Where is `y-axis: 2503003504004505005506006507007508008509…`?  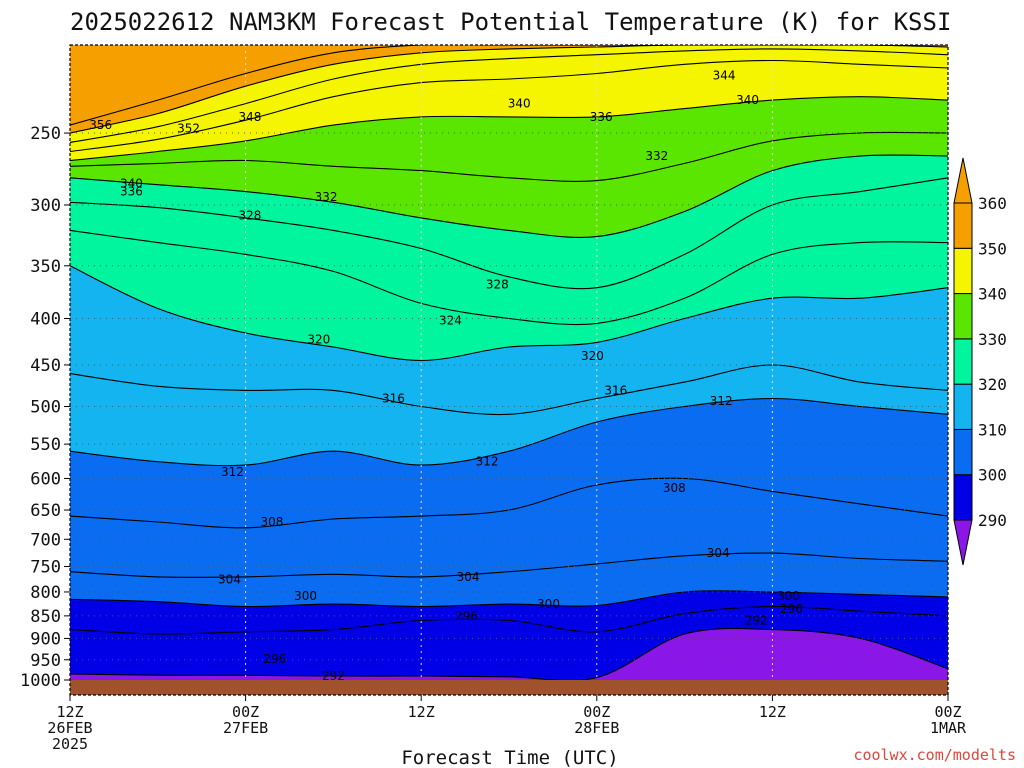
y-axis: 2503003504004505005506006507007508008509… is located at coordinates (45, 407).